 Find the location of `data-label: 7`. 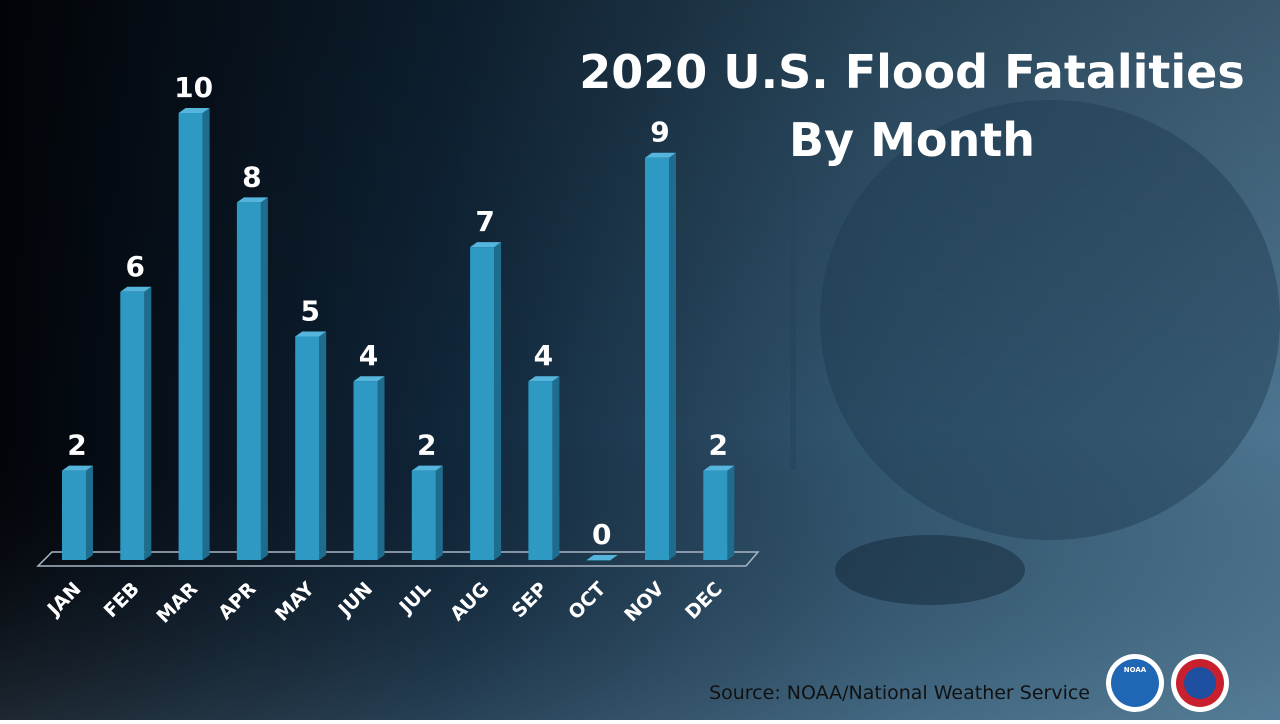

data-label: 7 is located at coordinates (484, 221).